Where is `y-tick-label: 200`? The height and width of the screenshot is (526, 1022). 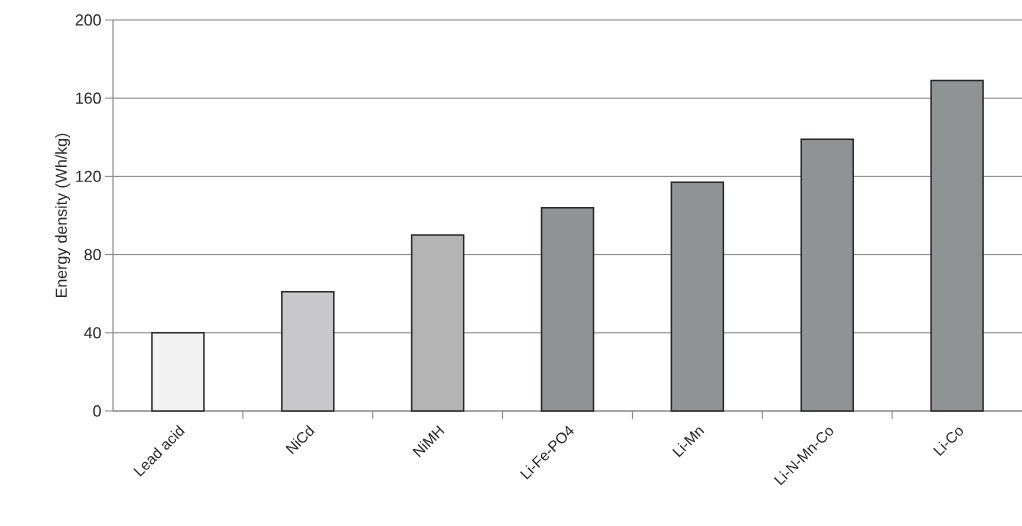
y-tick-label: 200 is located at coordinates (88, 20).